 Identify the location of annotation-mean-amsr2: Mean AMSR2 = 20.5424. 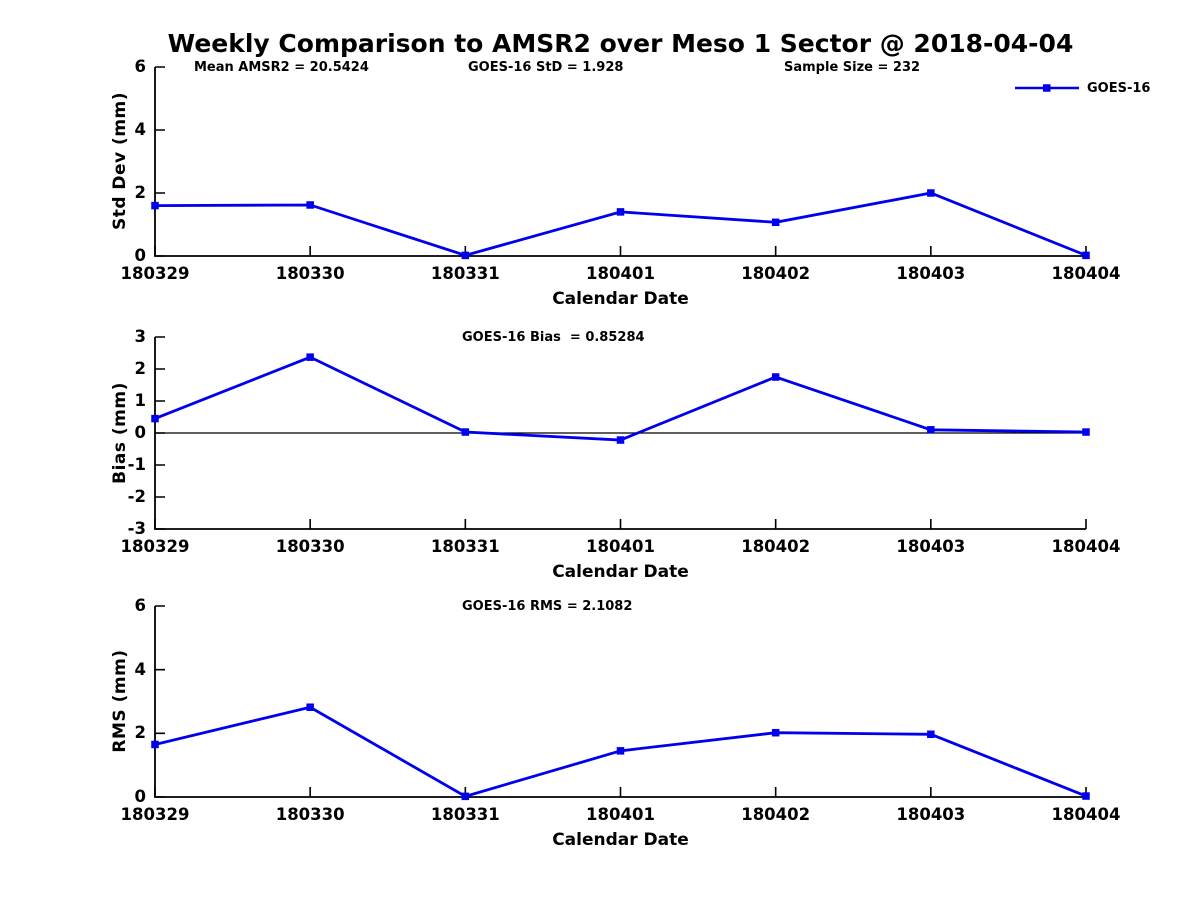
(281, 67).